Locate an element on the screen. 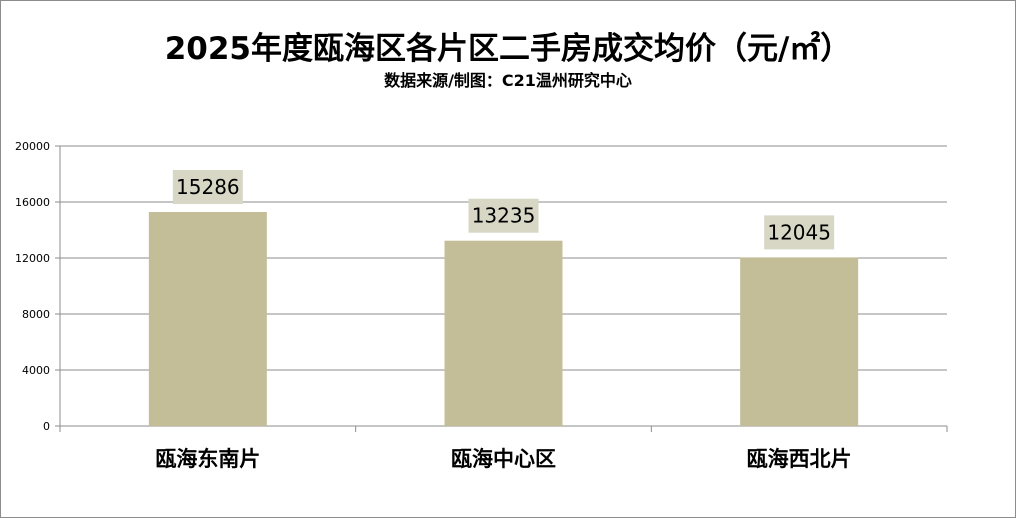  data-labels: 15286 13235 12045 is located at coordinates (503, 209).